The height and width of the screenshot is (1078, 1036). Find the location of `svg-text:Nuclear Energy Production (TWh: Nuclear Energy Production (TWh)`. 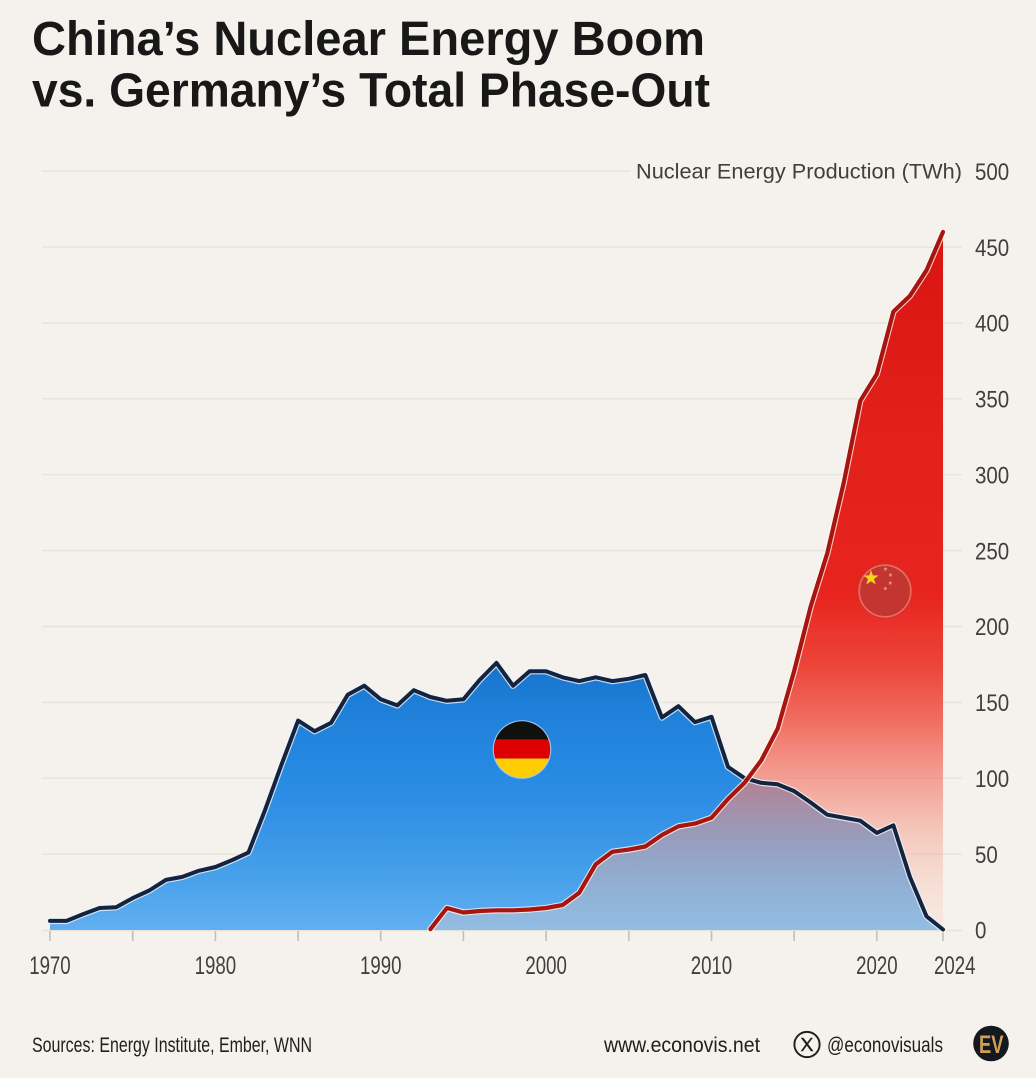

svg-text:Nuclear Energy Production (TWh: Nuclear Energy Production (TWh) is located at coordinates (799, 172).